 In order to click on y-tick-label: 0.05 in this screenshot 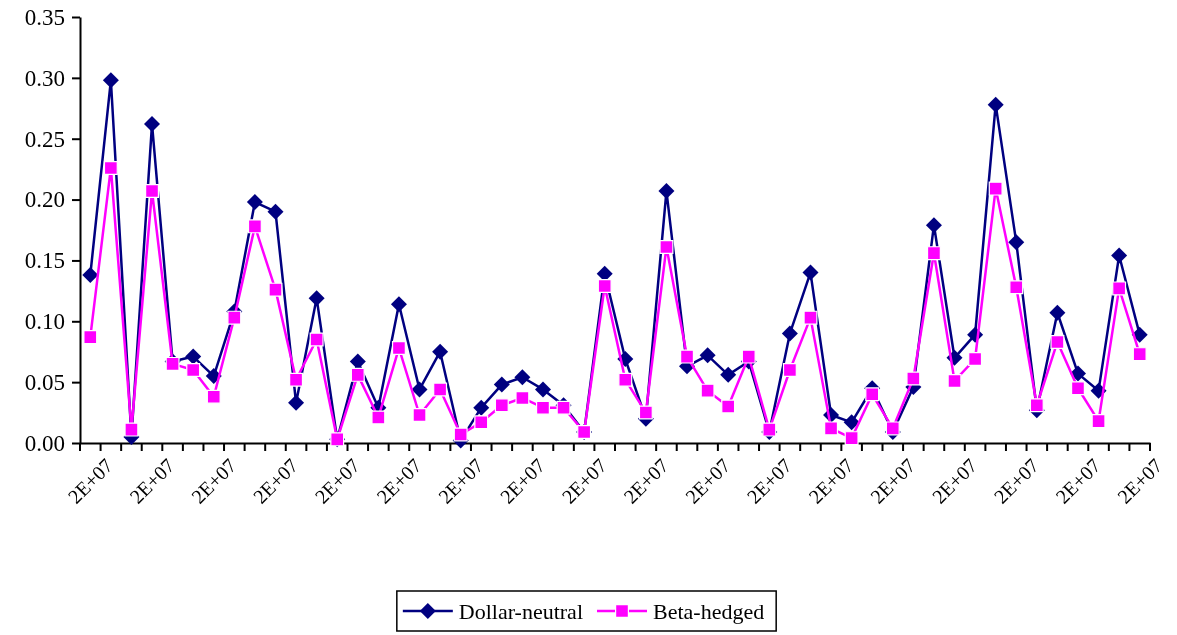, I will do `click(44, 382)`.